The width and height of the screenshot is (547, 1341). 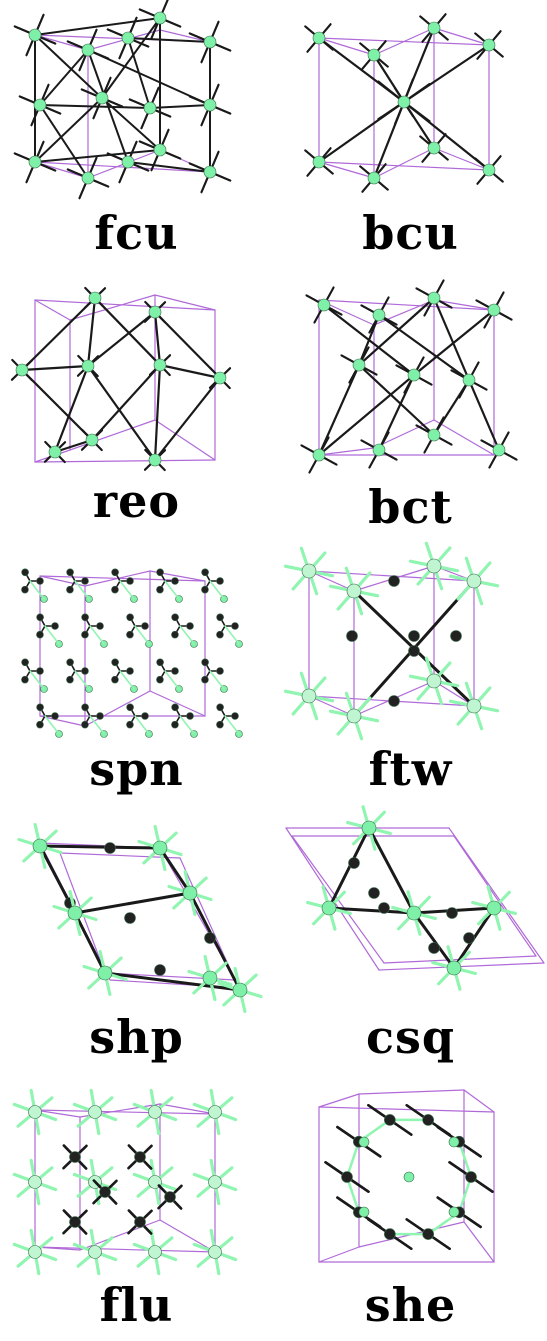 I want to click on she-net-diagram, so click(x=406, y=1176).